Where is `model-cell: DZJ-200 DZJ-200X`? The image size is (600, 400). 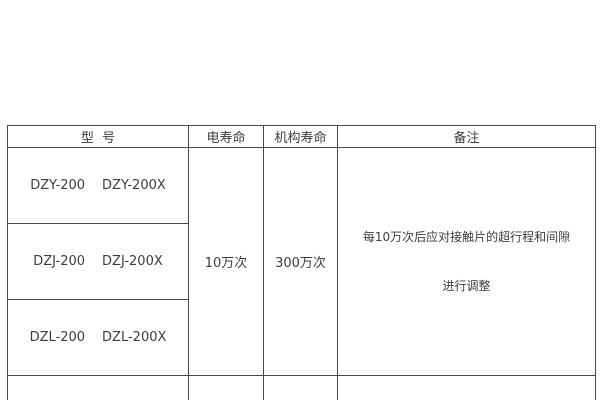 model-cell: DZJ-200 DZJ-200X is located at coordinates (98, 261).